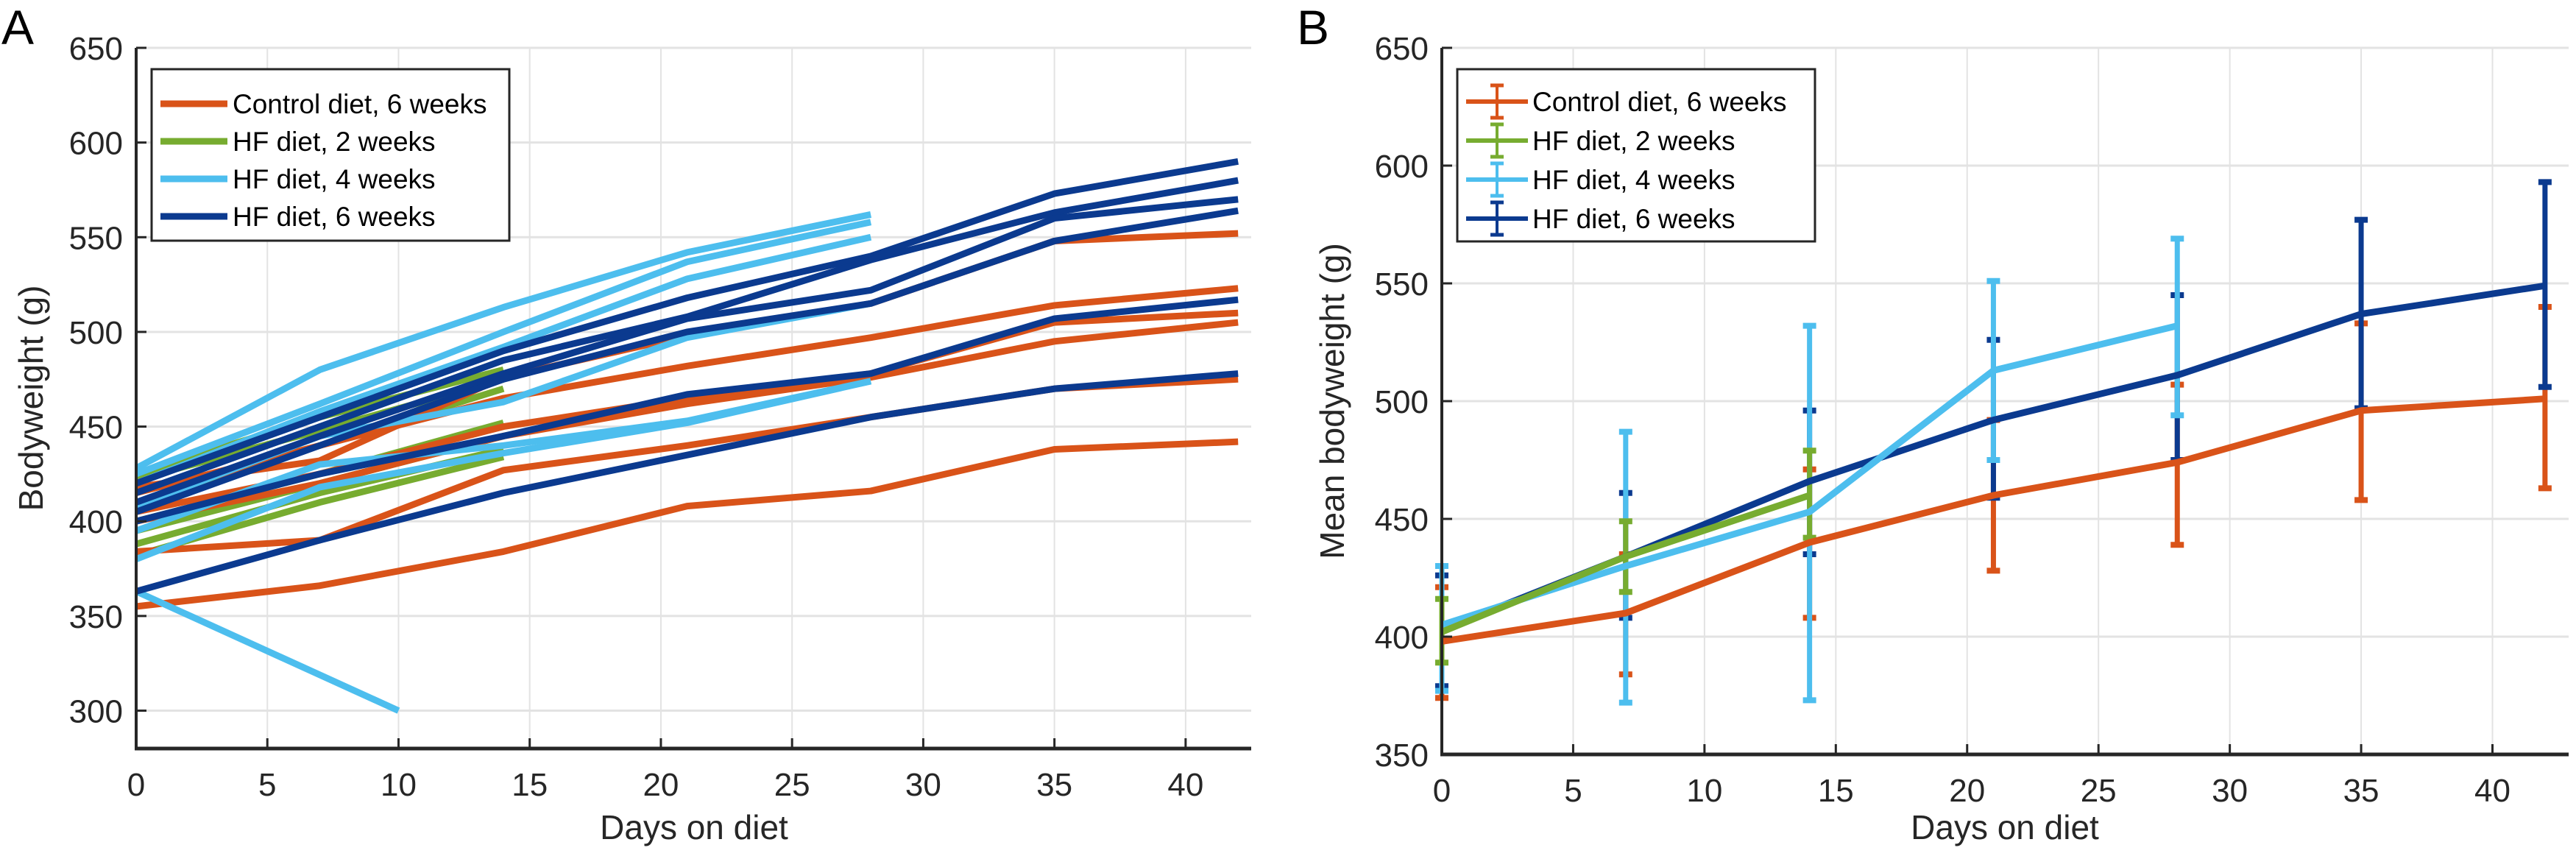 This screenshot has height=856, width=2576. I want to click on panel-a-x-axis-title: Days on diet, so click(694, 827).